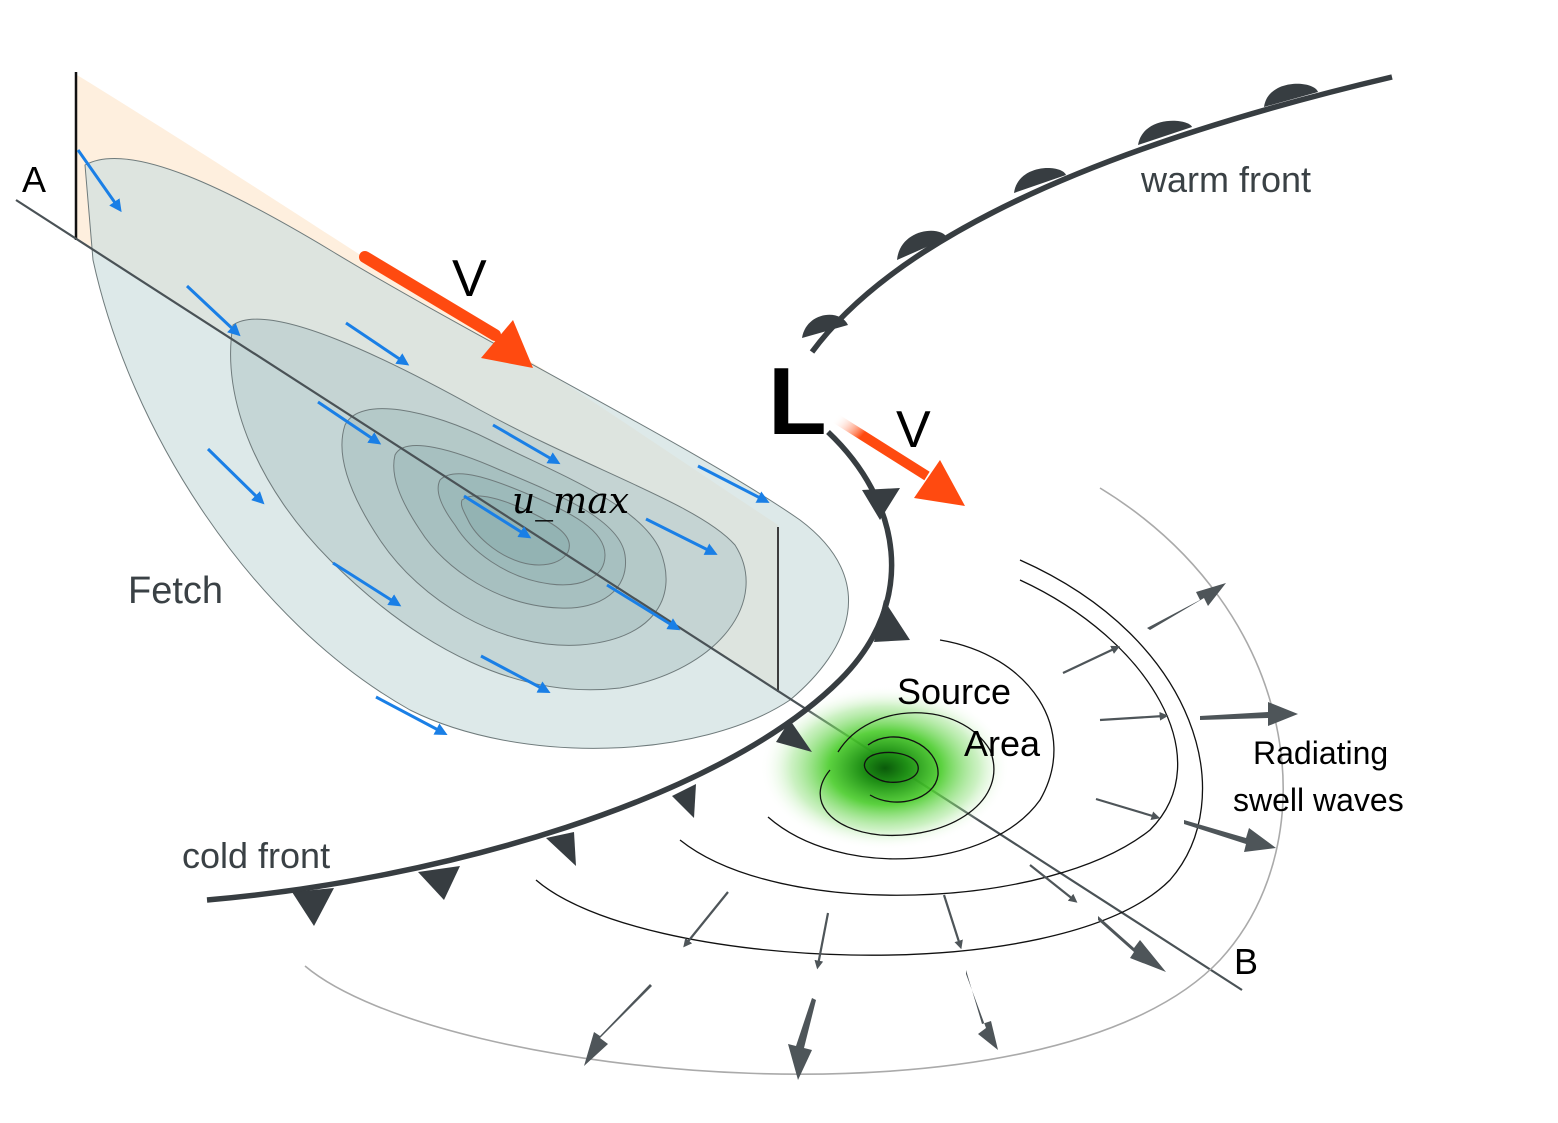 This screenshot has height=1123, width=1558. I want to click on radiating-swell-label-line1: Radiating, so click(1321, 753).